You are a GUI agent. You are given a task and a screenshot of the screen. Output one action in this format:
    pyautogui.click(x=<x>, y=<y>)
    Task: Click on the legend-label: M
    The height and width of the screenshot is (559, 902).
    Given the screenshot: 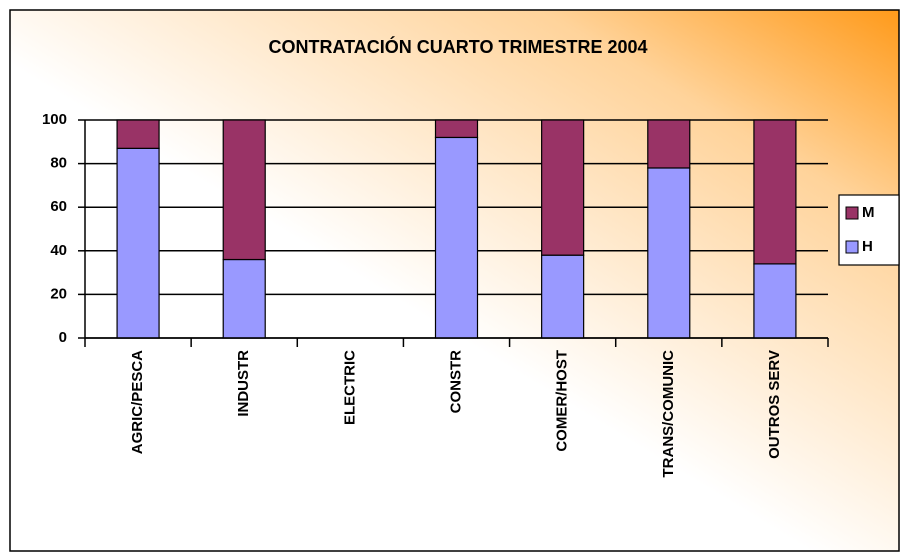 What is the action you would take?
    pyautogui.click(x=868, y=212)
    